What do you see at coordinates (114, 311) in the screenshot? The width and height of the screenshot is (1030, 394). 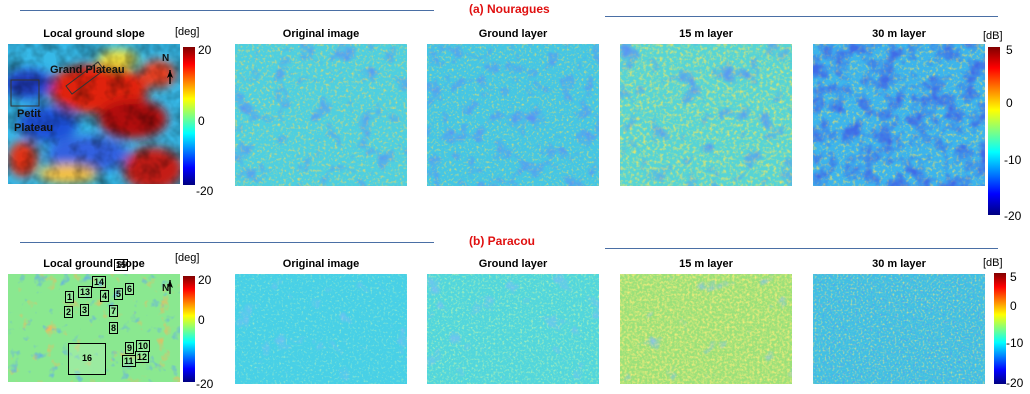 I see `plot-7: 7` at bounding box center [114, 311].